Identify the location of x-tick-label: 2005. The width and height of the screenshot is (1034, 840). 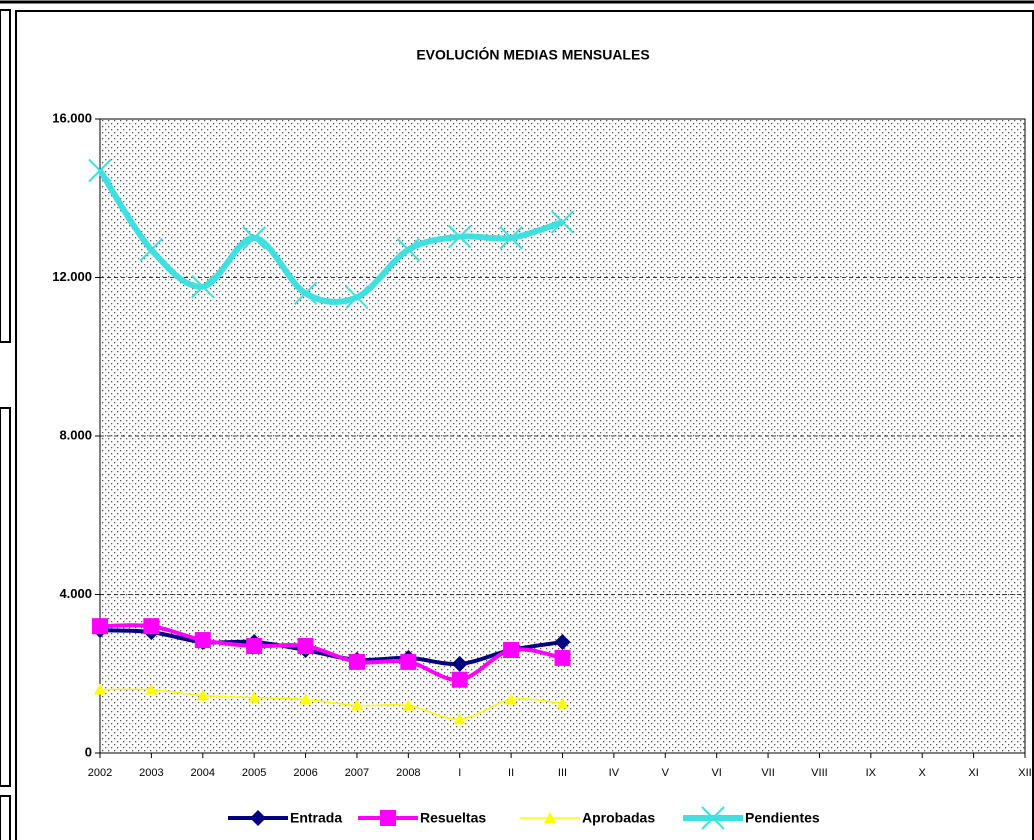
(254, 773).